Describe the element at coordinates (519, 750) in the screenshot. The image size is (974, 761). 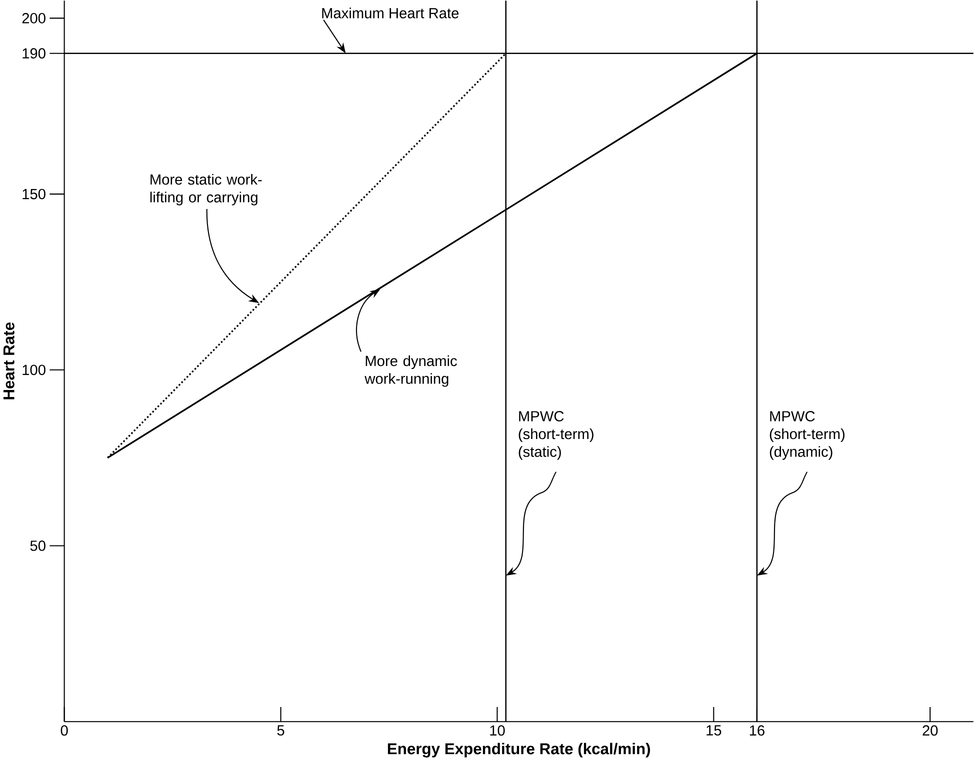
I see `x-axis-title: Energy Expenditure Rate (kcal/min)` at that location.